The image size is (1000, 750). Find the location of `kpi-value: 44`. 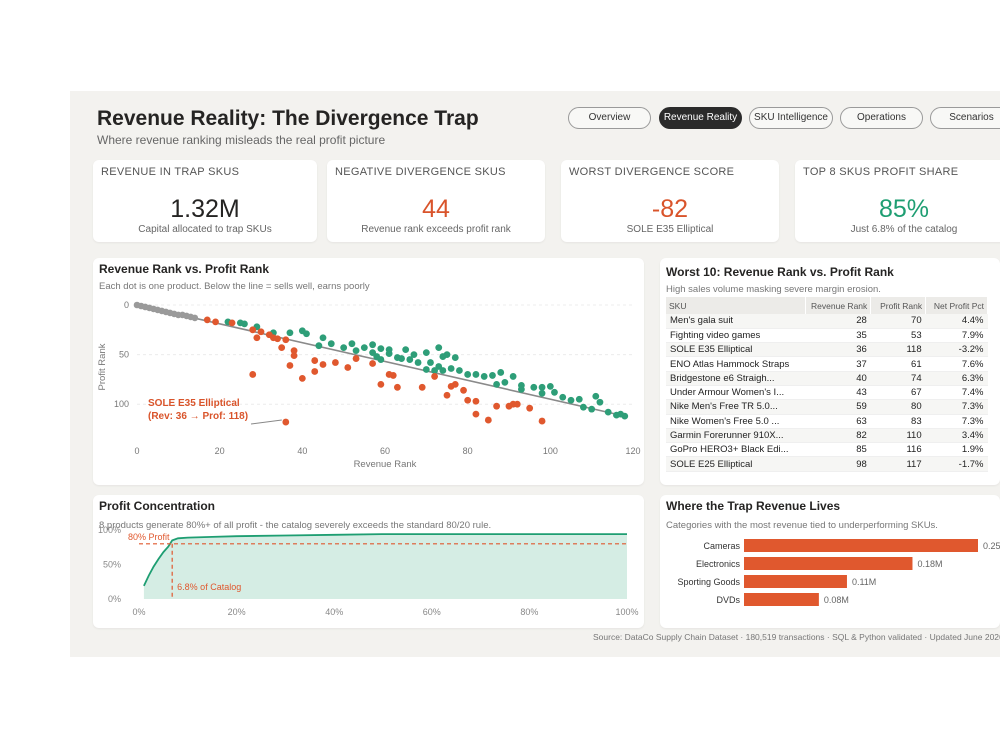

kpi-value: 44 is located at coordinates (436, 209).